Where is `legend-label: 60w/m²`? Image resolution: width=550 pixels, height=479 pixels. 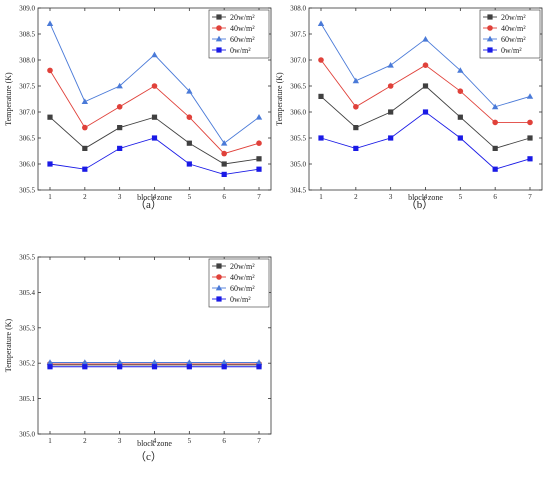
legend-label: 60w/m² is located at coordinates (242, 39).